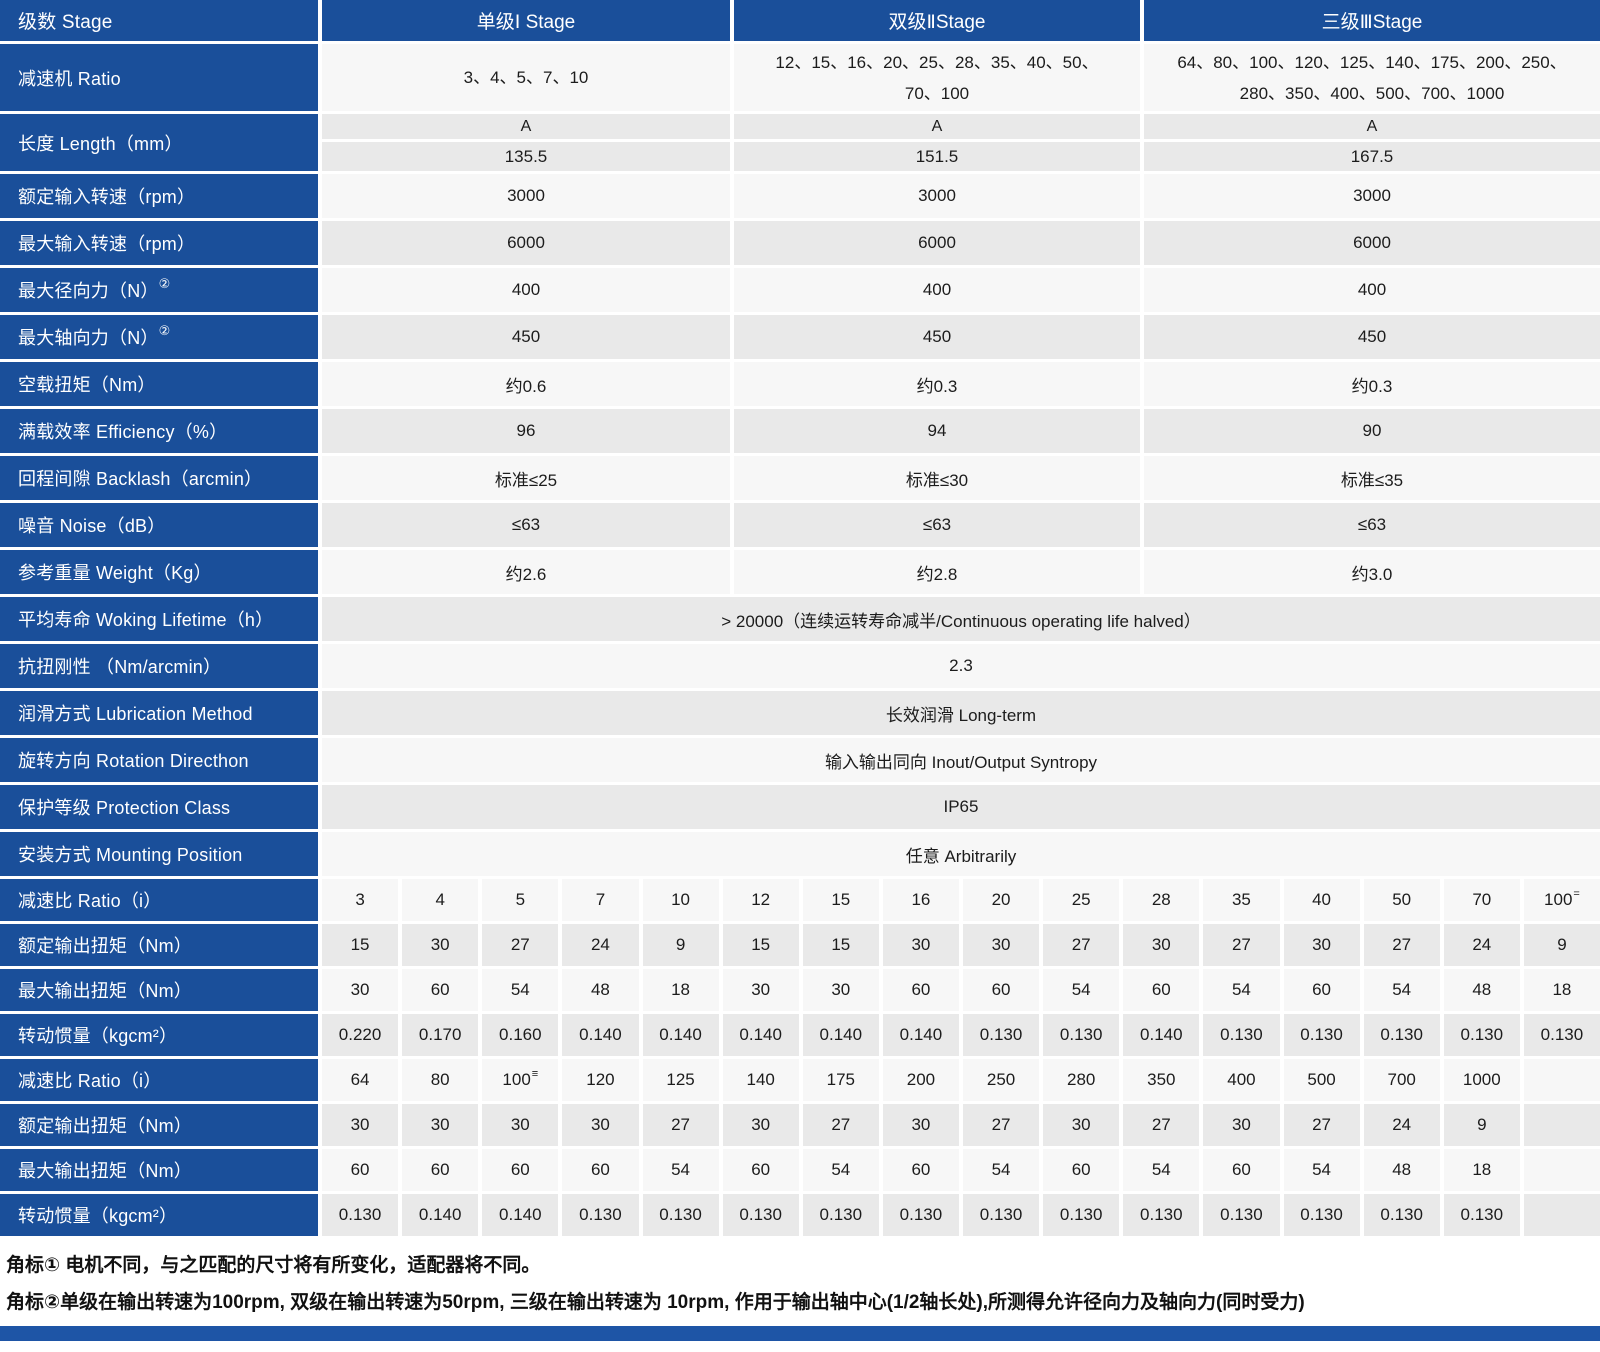 The width and height of the screenshot is (1600, 1352). I want to click on spec-value-cell-text: 151.5, so click(937, 156).